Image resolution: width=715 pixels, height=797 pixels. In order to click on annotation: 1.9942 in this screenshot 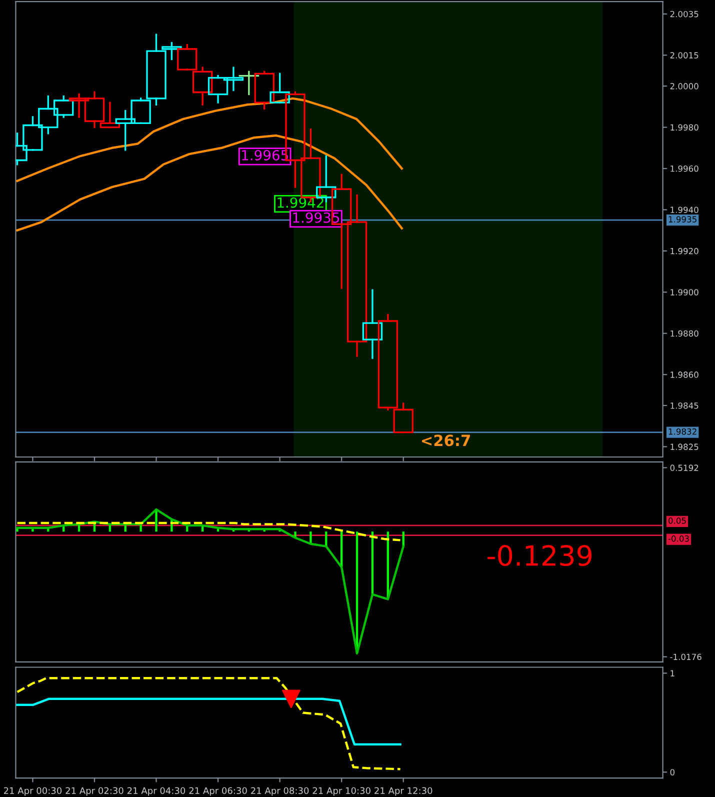, I will do `click(301, 202)`.